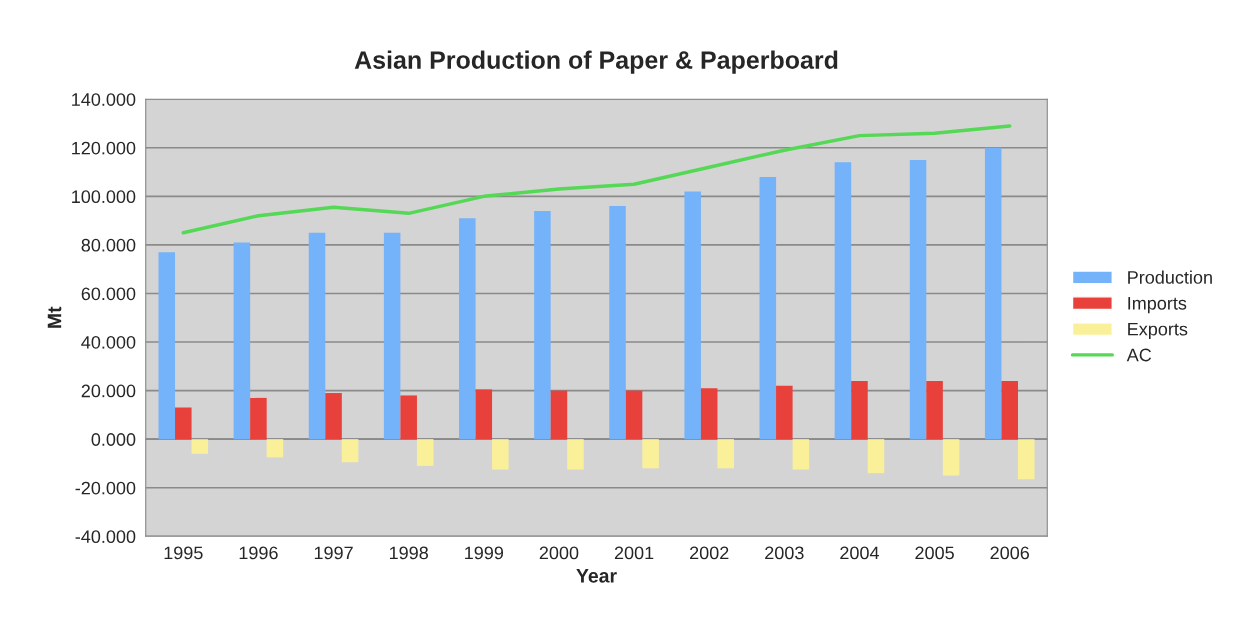 The height and width of the screenshot is (620, 1235). What do you see at coordinates (105, 488) in the screenshot?
I see `y-tick-label: -20.000` at bounding box center [105, 488].